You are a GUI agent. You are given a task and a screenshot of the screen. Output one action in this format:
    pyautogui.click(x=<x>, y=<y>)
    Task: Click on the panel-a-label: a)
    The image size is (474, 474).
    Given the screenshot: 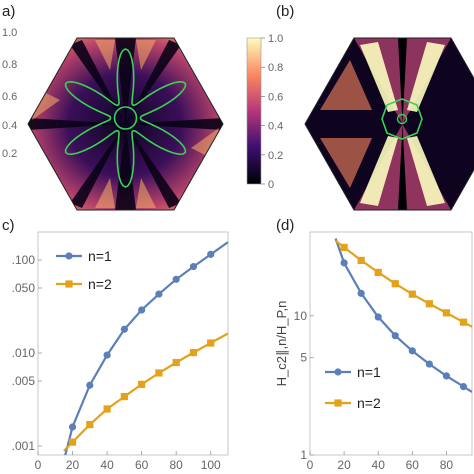 What is the action you would take?
    pyautogui.click(x=8, y=11)
    